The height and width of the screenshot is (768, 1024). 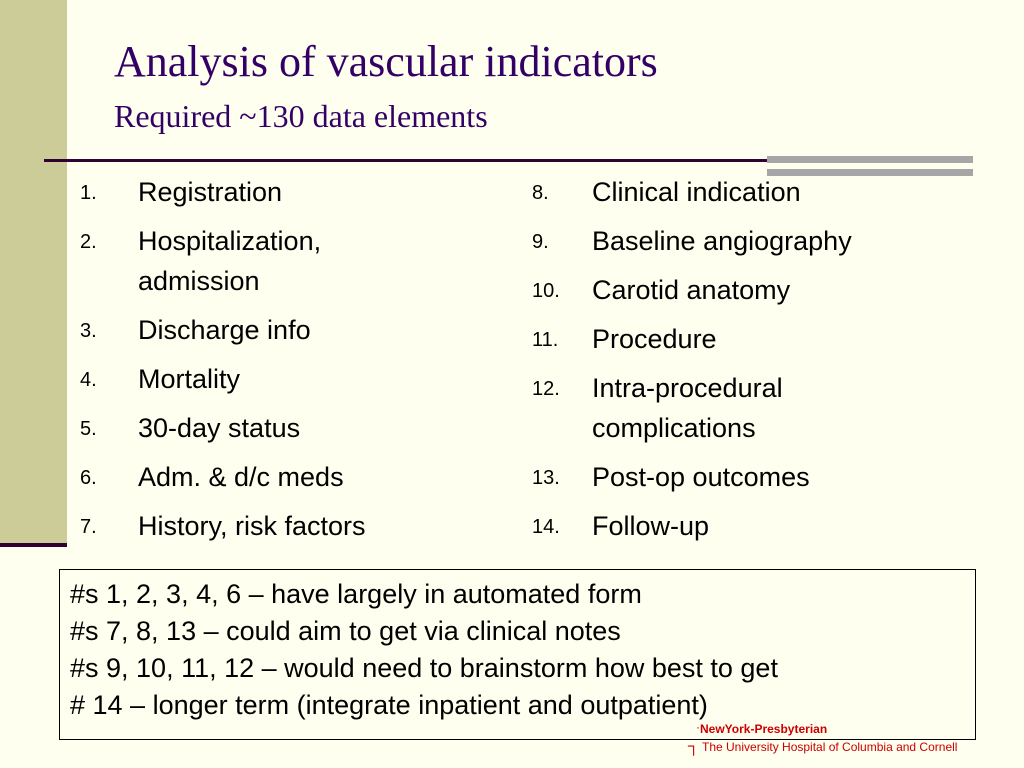 What do you see at coordinates (767, 526) in the screenshot?
I see `list-item: 14. Follow-up` at bounding box center [767, 526].